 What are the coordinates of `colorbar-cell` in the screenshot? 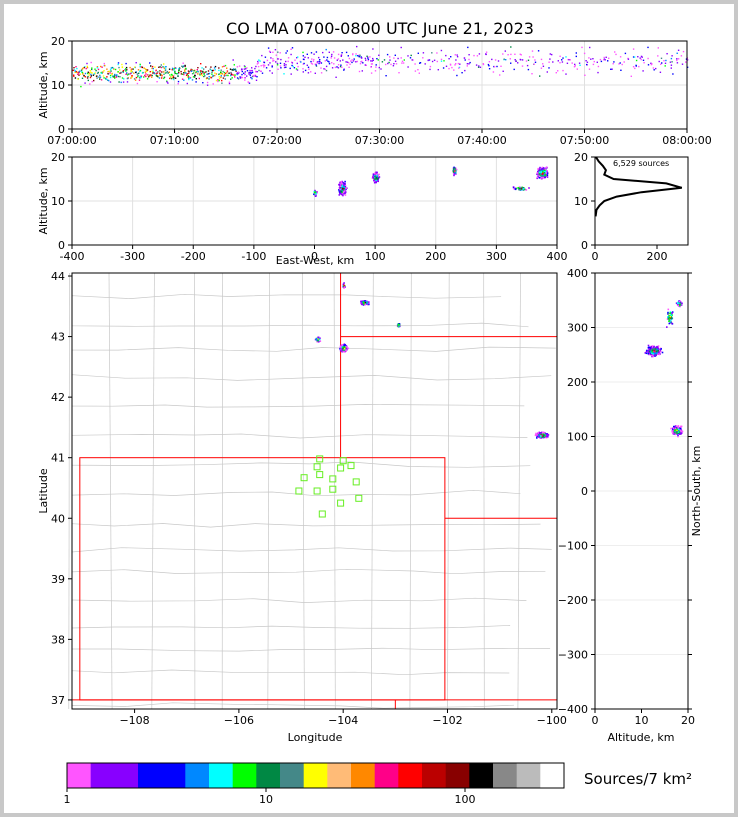 It's located at (79, 775).